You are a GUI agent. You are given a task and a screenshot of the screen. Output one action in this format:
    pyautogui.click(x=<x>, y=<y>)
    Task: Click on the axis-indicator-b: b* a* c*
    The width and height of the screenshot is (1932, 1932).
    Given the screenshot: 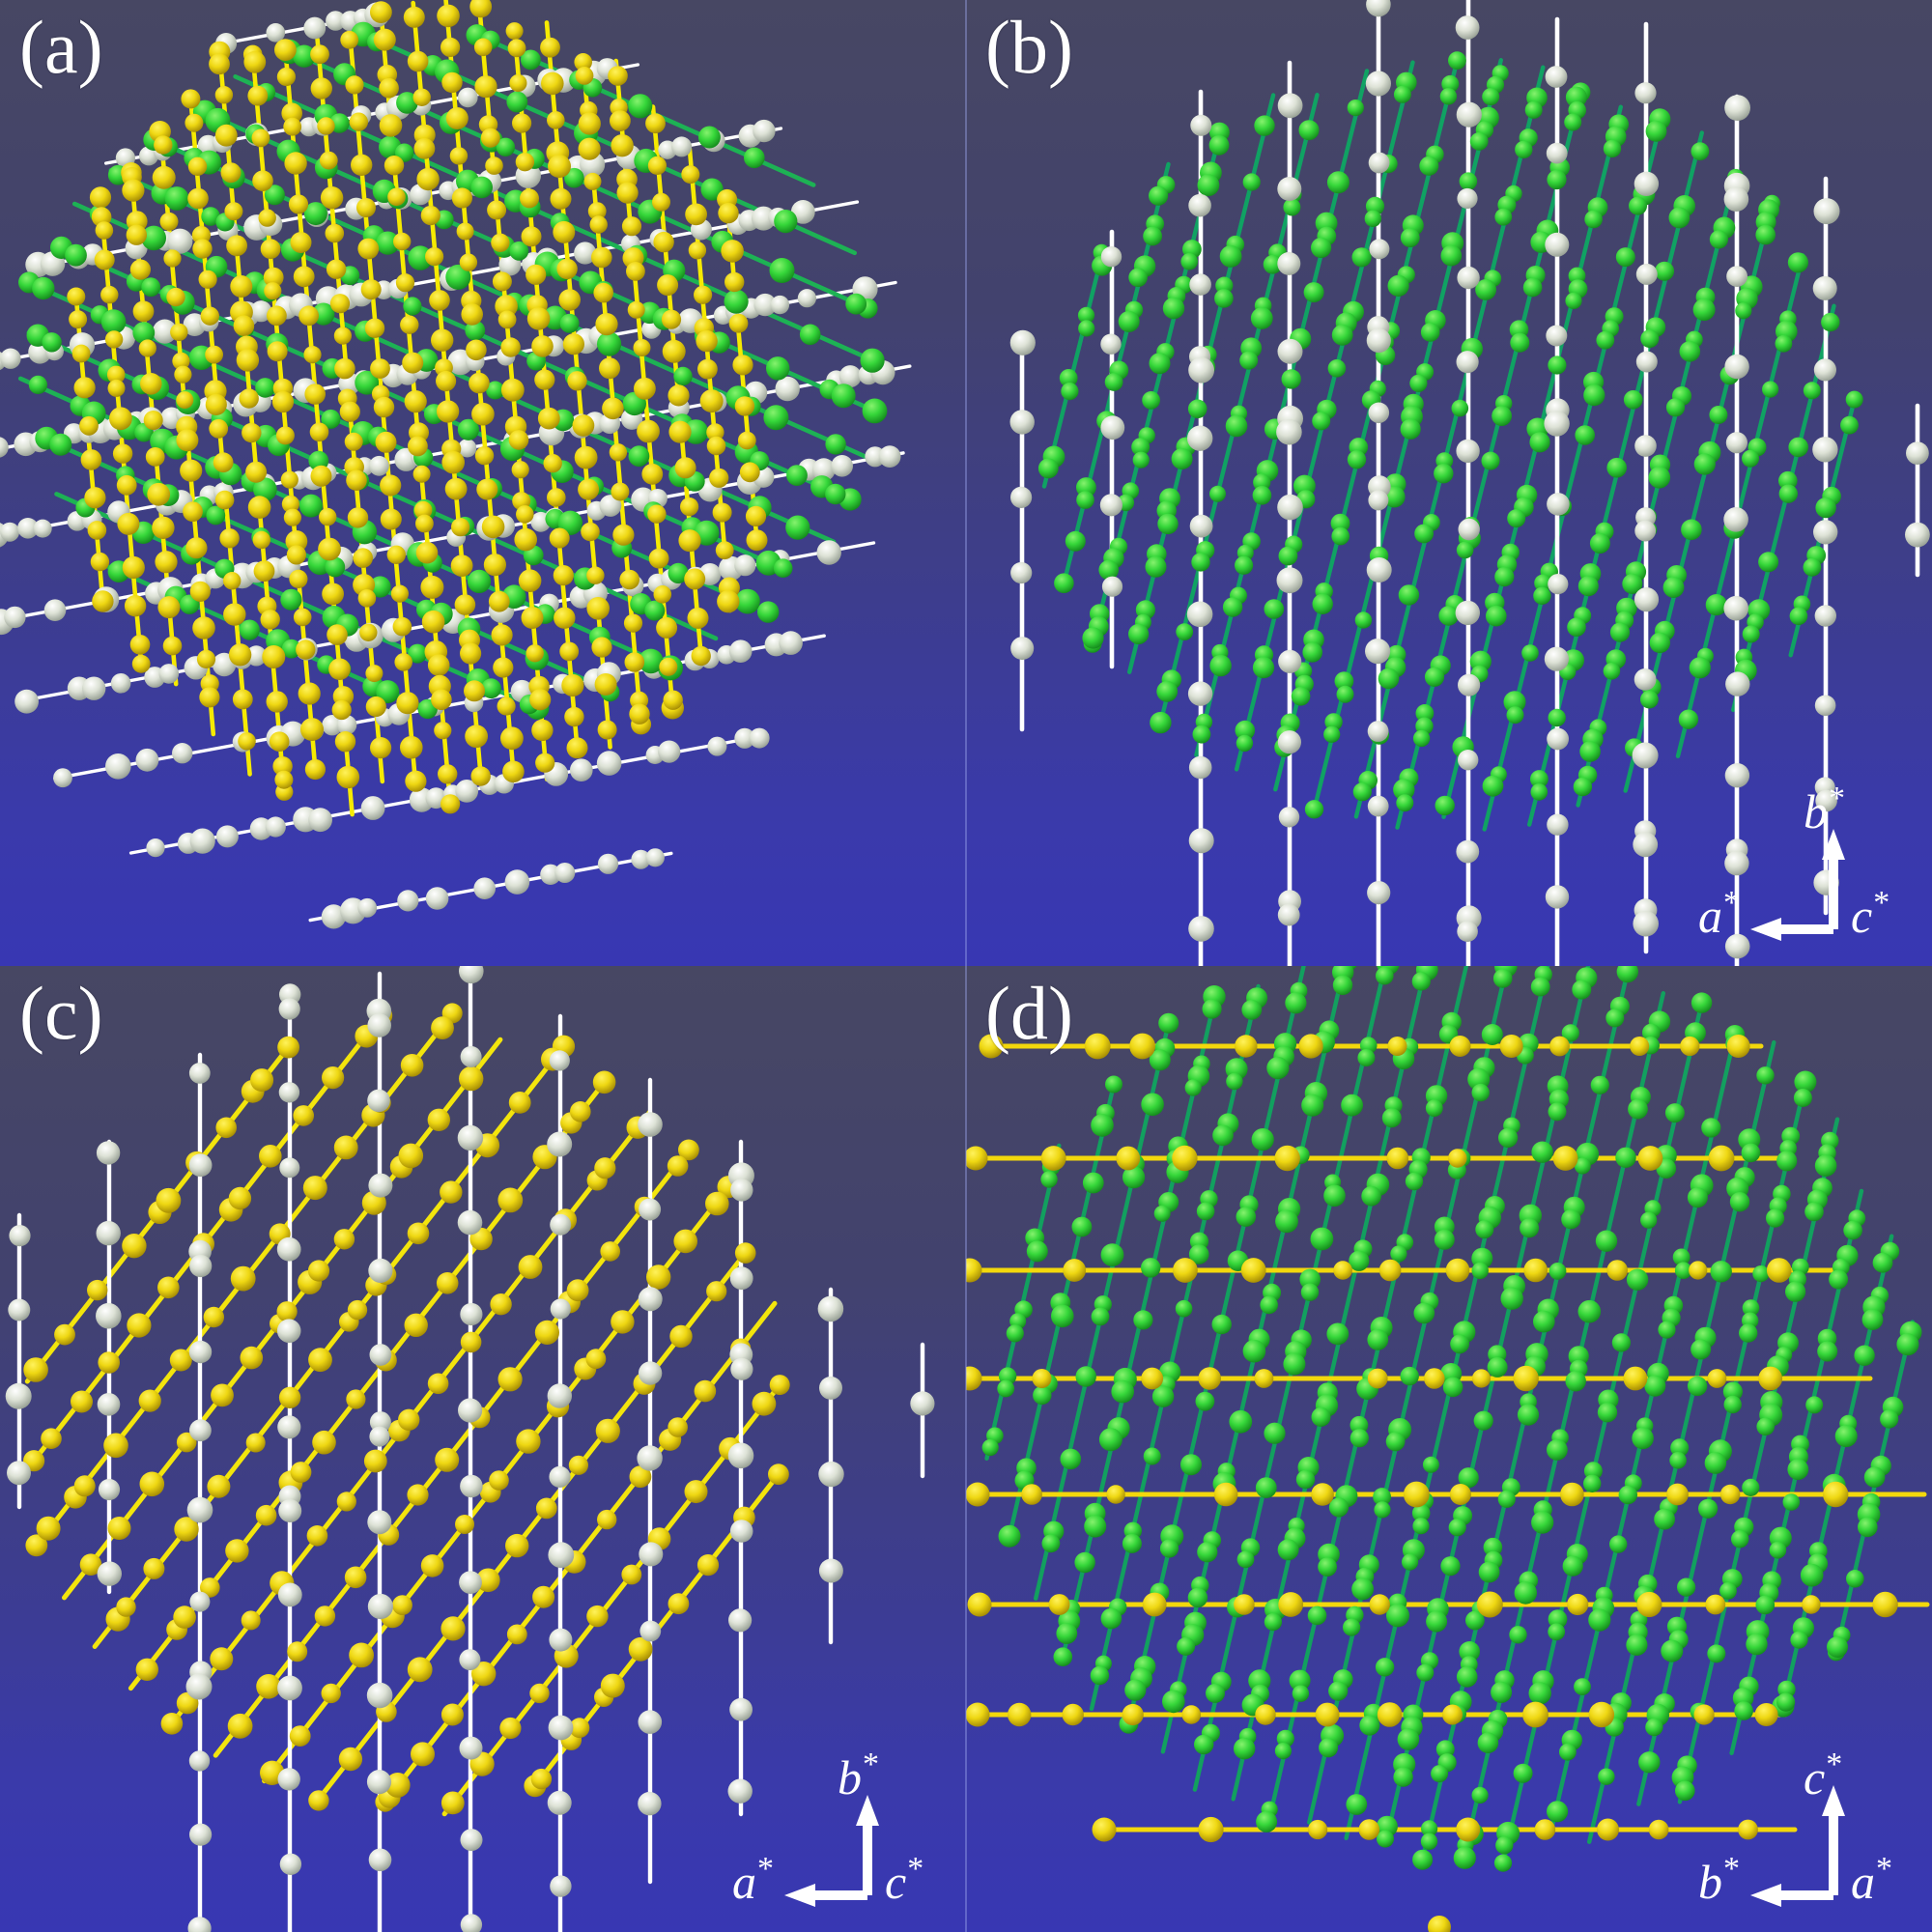 What is the action you would take?
    pyautogui.click(x=1804, y=870)
    